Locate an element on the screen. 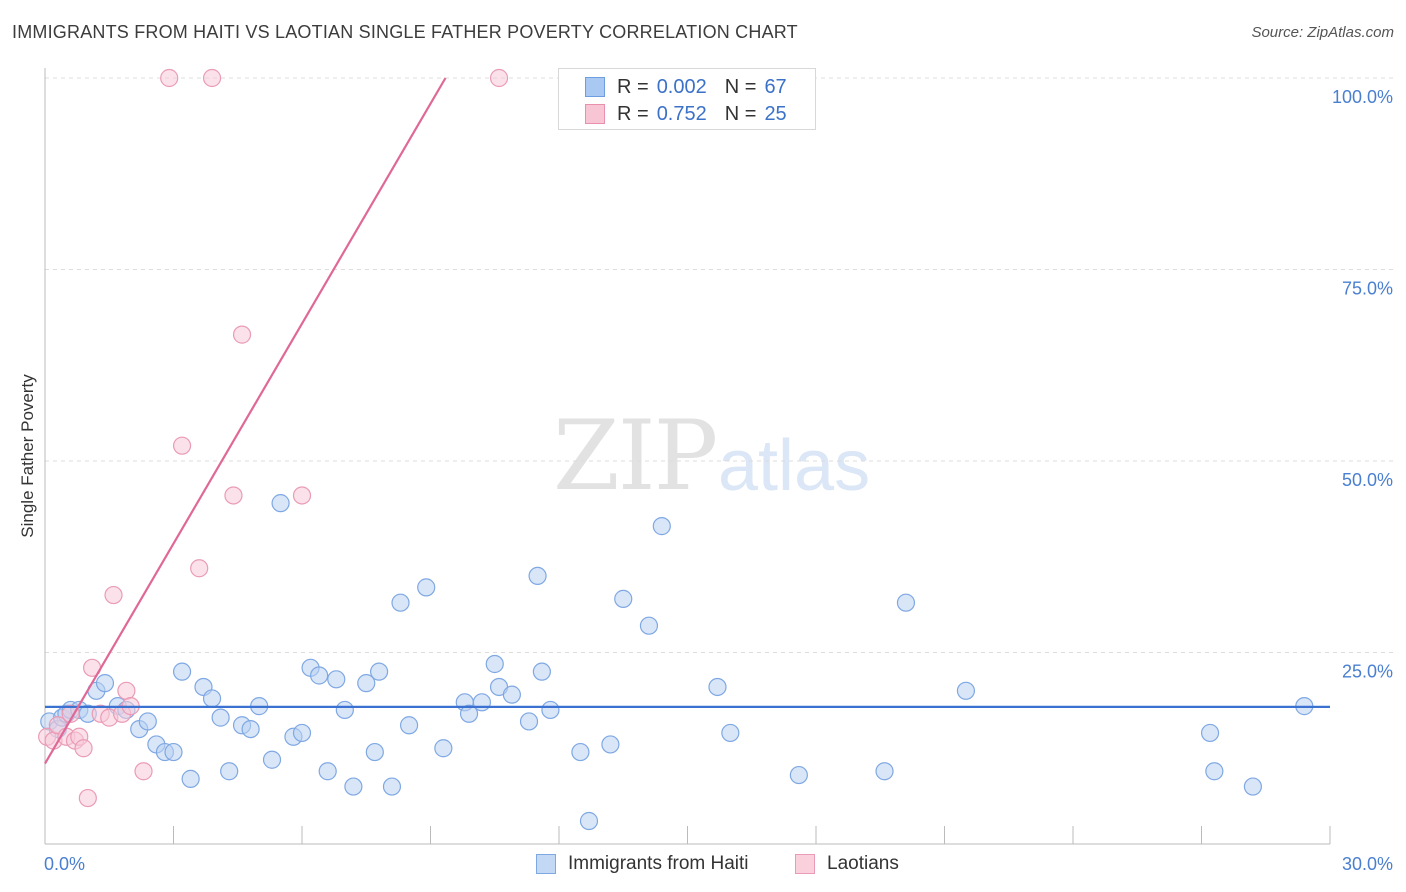 This screenshot has width=1406, height=892. x-tick-label: 30.0% is located at coordinates (1367, 864).